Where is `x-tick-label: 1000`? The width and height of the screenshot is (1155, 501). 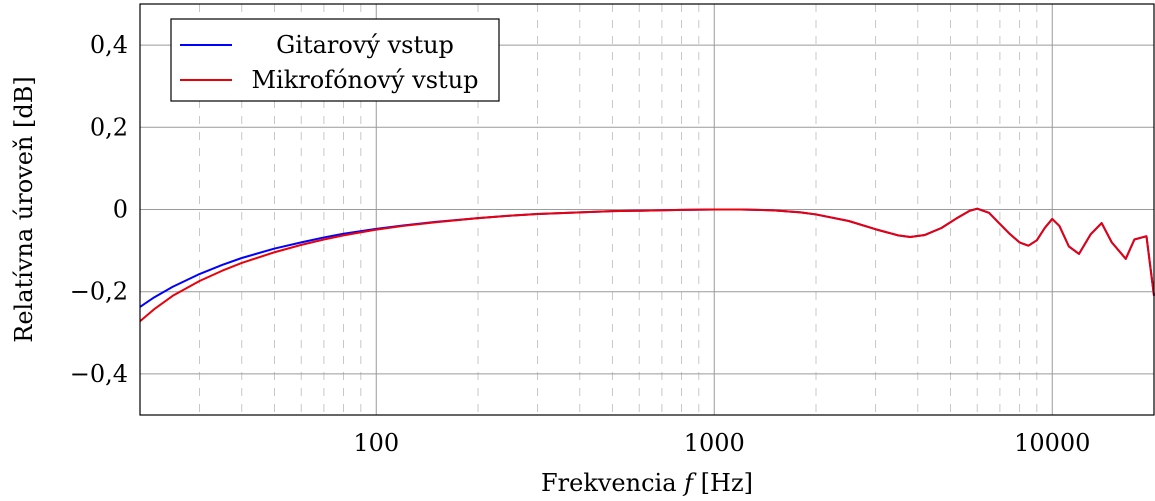 x-tick-label: 1000 is located at coordinates (714, 443).